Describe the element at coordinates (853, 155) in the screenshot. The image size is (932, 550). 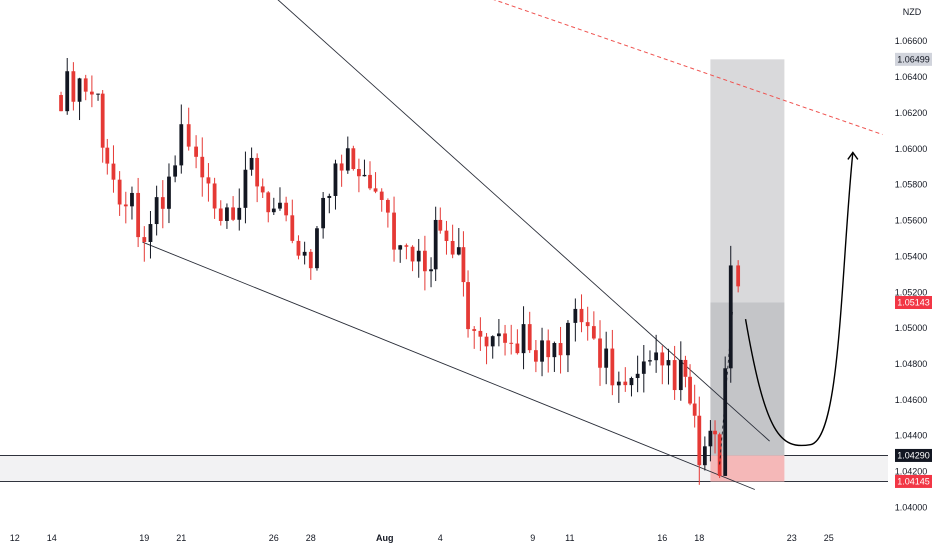
I see `projection-arrowhead` at that location.